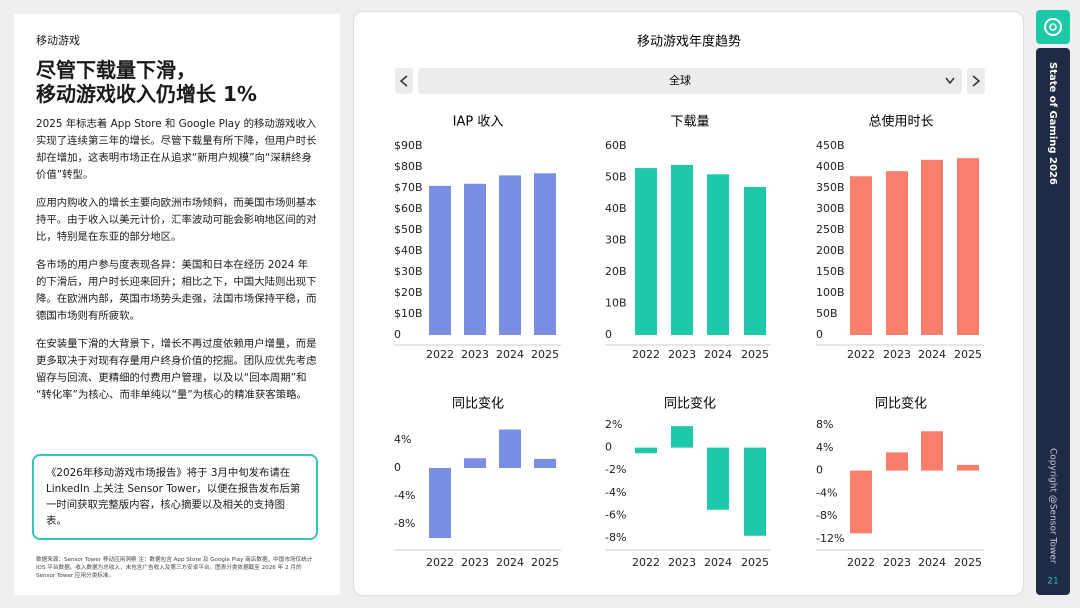  I want to click on logo, so click(1053, 27).